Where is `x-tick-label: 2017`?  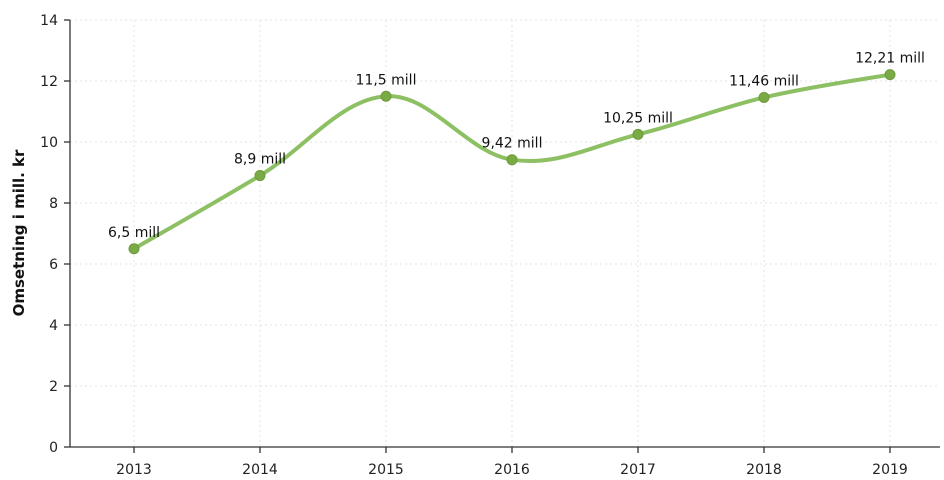
x-tick-label: 2017 is located at coordinates (638, 470).